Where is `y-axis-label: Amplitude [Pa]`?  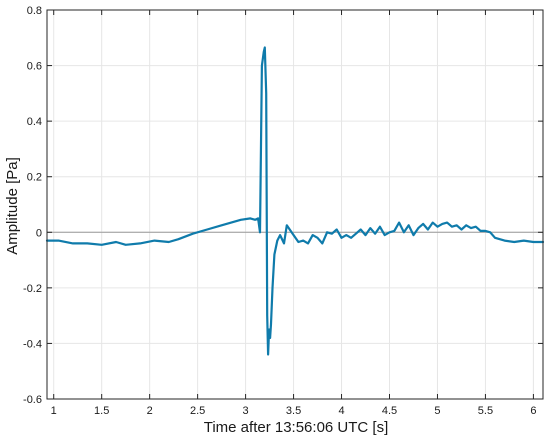 y-axis-label: Amplitude [Pa] is located at coordinates (12, 206).